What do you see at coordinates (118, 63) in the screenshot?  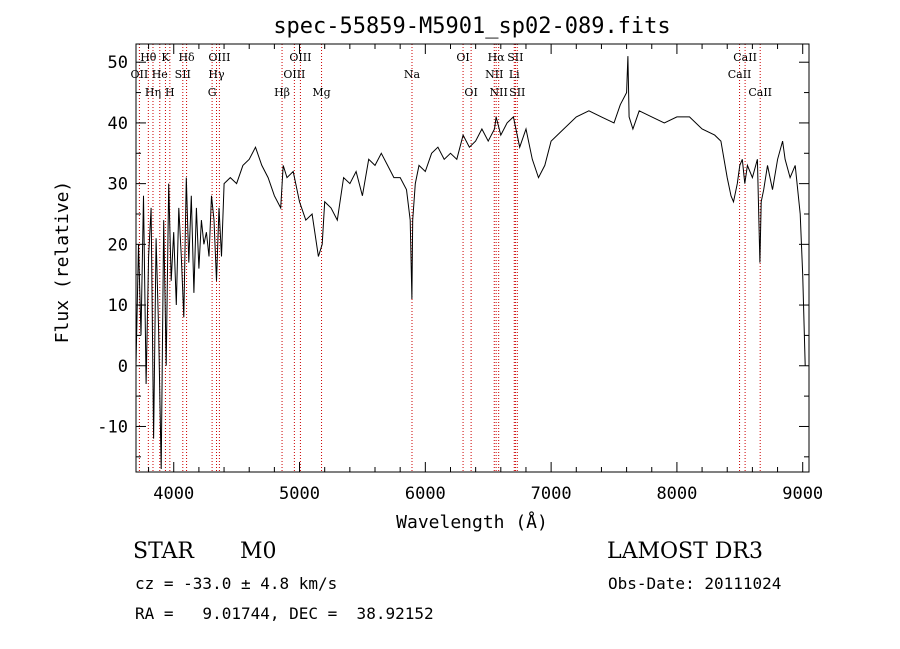 I see `y-tick-label: 50` at bounding box center [118, 63].